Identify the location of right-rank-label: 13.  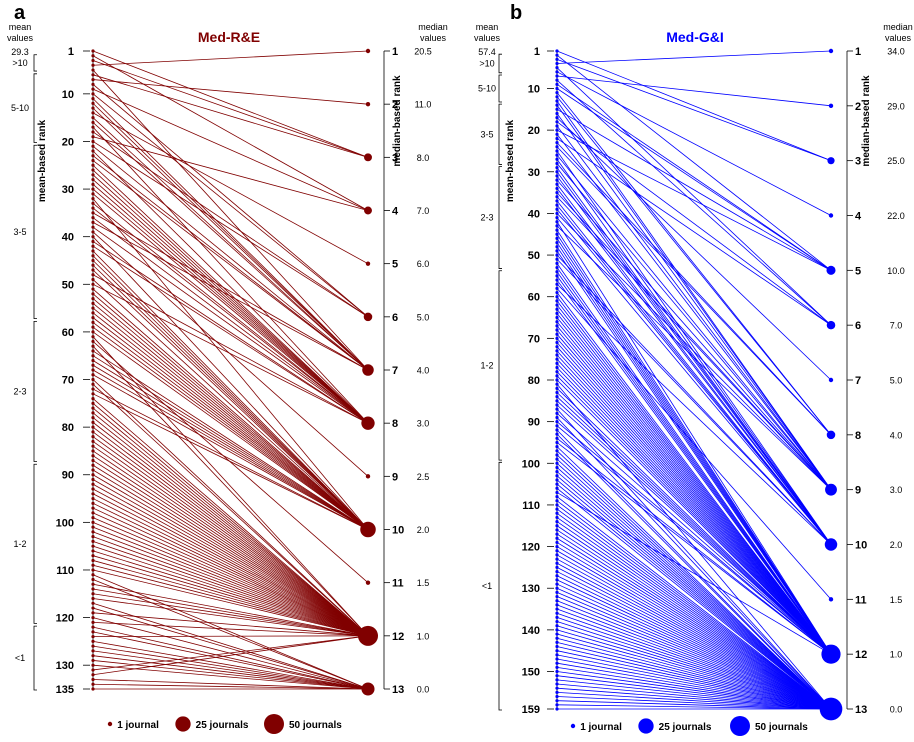
(398, 690).